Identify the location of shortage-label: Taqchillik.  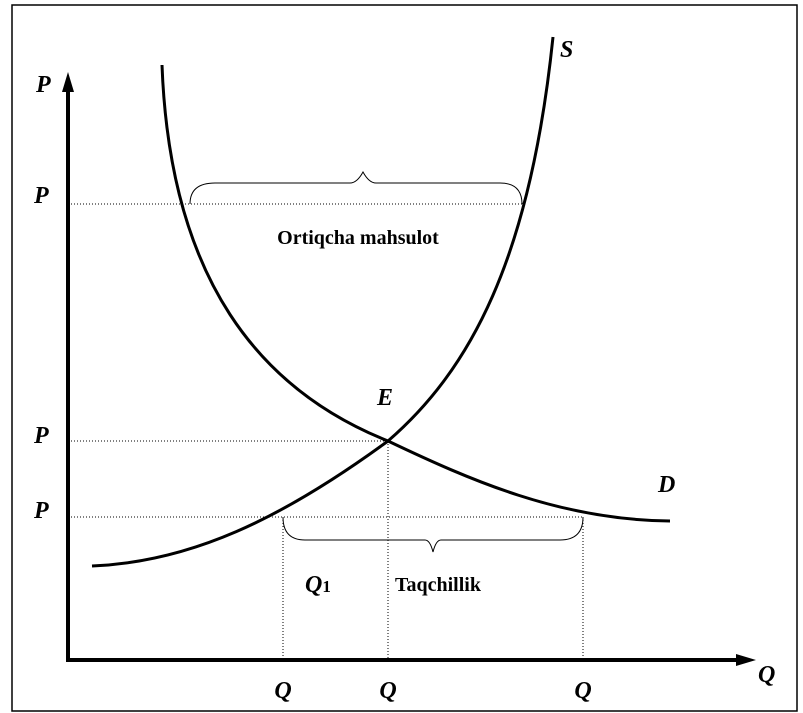
(438, 585).